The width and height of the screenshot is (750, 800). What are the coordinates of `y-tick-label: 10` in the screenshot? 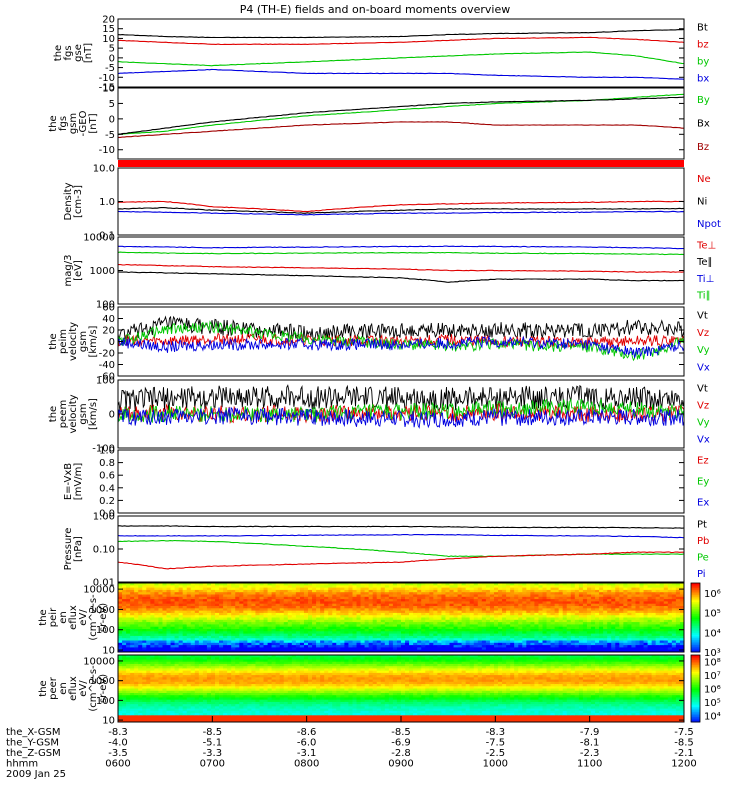 It's located at (108, 89).